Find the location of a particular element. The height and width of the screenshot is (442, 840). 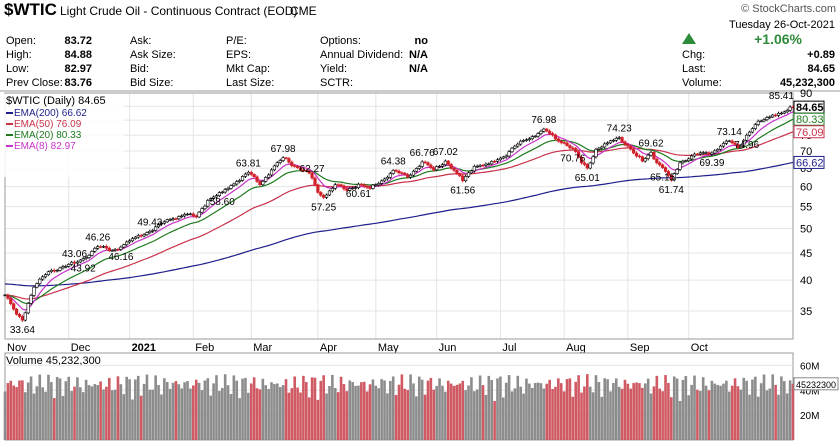

quote-label: Yield: is located at coordinates (333, 69).